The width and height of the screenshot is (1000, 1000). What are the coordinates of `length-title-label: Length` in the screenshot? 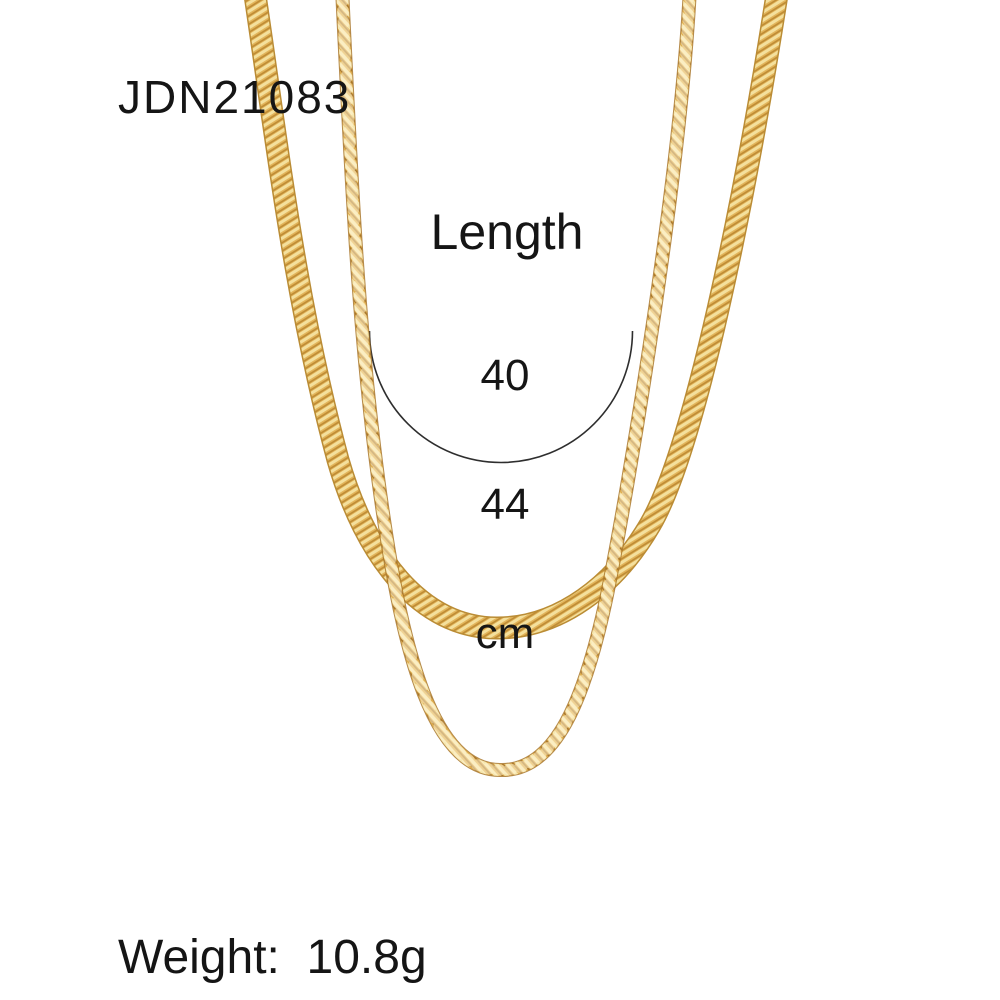 It's located at (507, 232).